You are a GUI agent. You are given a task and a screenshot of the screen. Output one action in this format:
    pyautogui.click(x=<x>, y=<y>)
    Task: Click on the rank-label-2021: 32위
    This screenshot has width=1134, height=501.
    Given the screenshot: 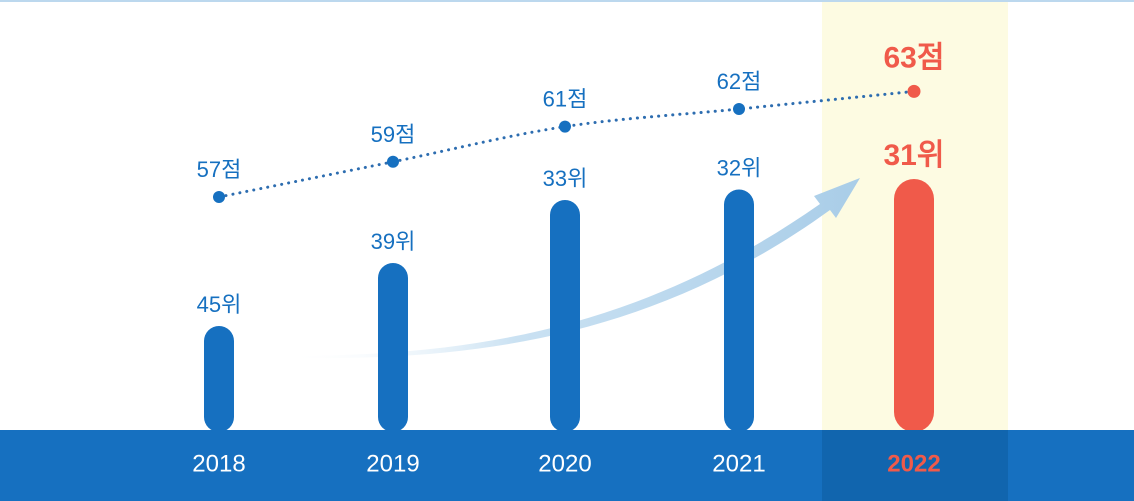 What is the action you would take?
    pyautogui.click(x=739, y=168)
    